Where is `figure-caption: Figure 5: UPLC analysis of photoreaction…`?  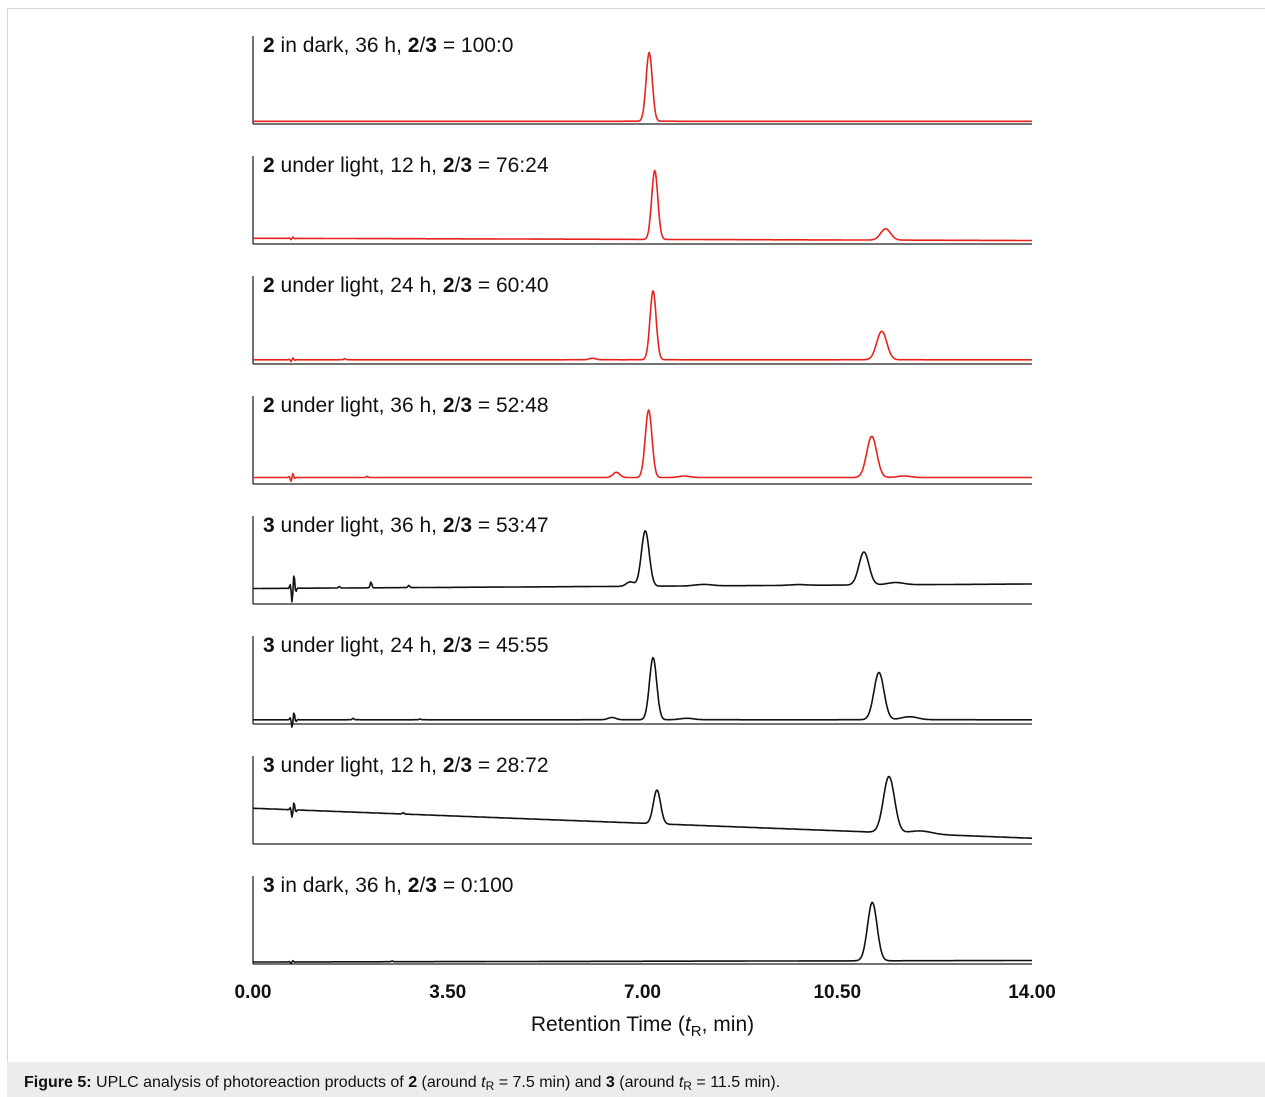 figure-caption: Figure 5: UPLC analysis of photoreaction… is located at coordinates (636, 1079).